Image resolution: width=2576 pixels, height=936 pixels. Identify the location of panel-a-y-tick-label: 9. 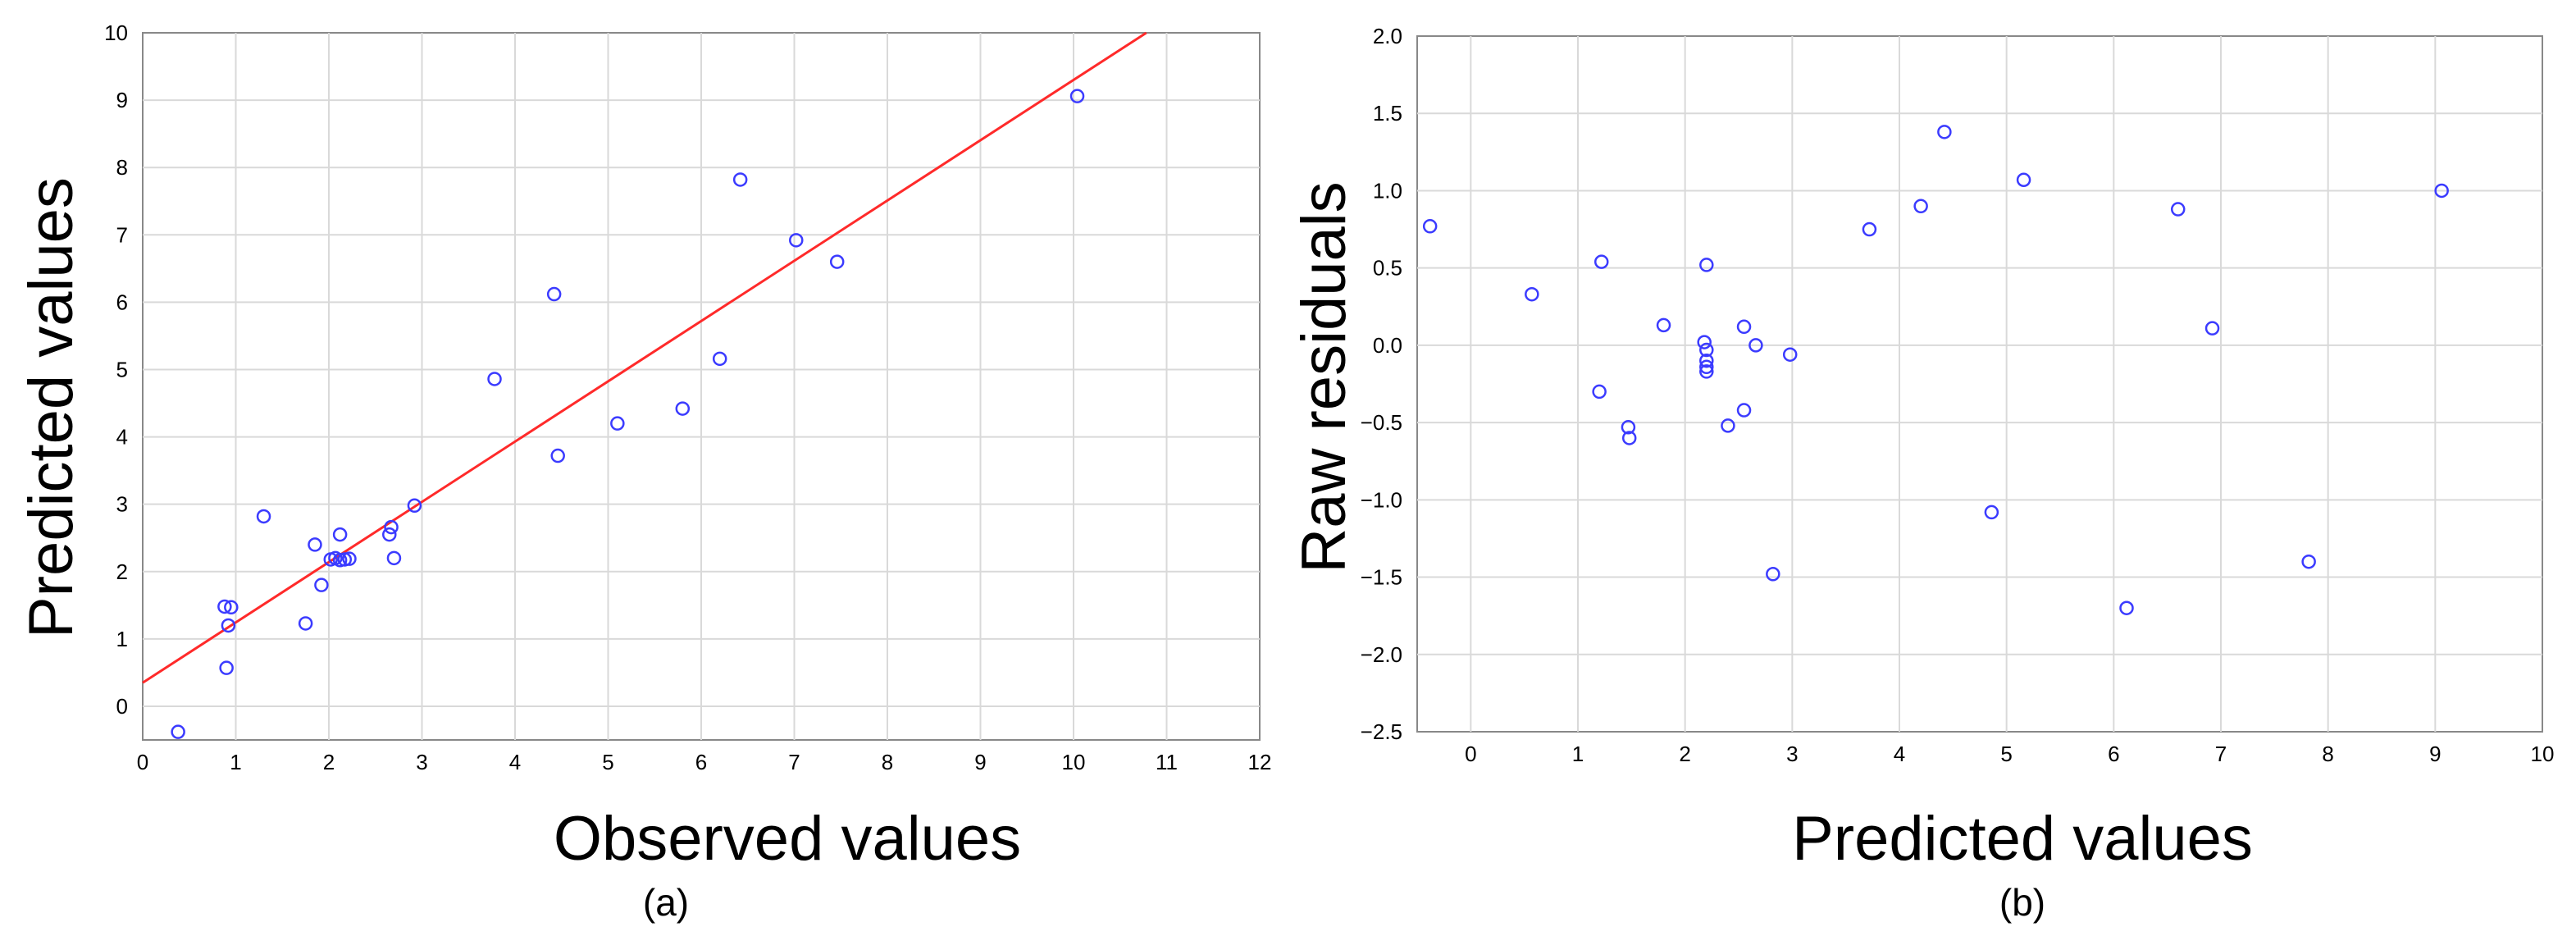
(122, 100).